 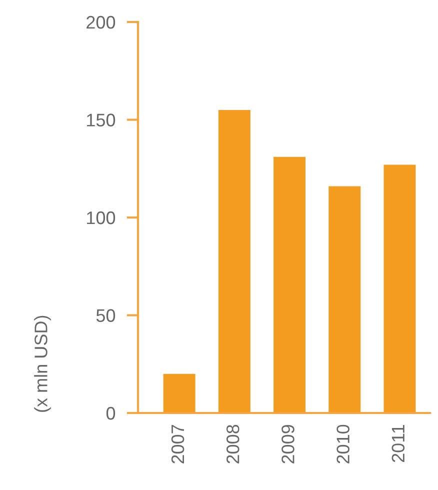 What do you see at coordinates (233, 444) in the screenshot?
I see `x-tick-label: 2008` at bounding box center [233, 444].